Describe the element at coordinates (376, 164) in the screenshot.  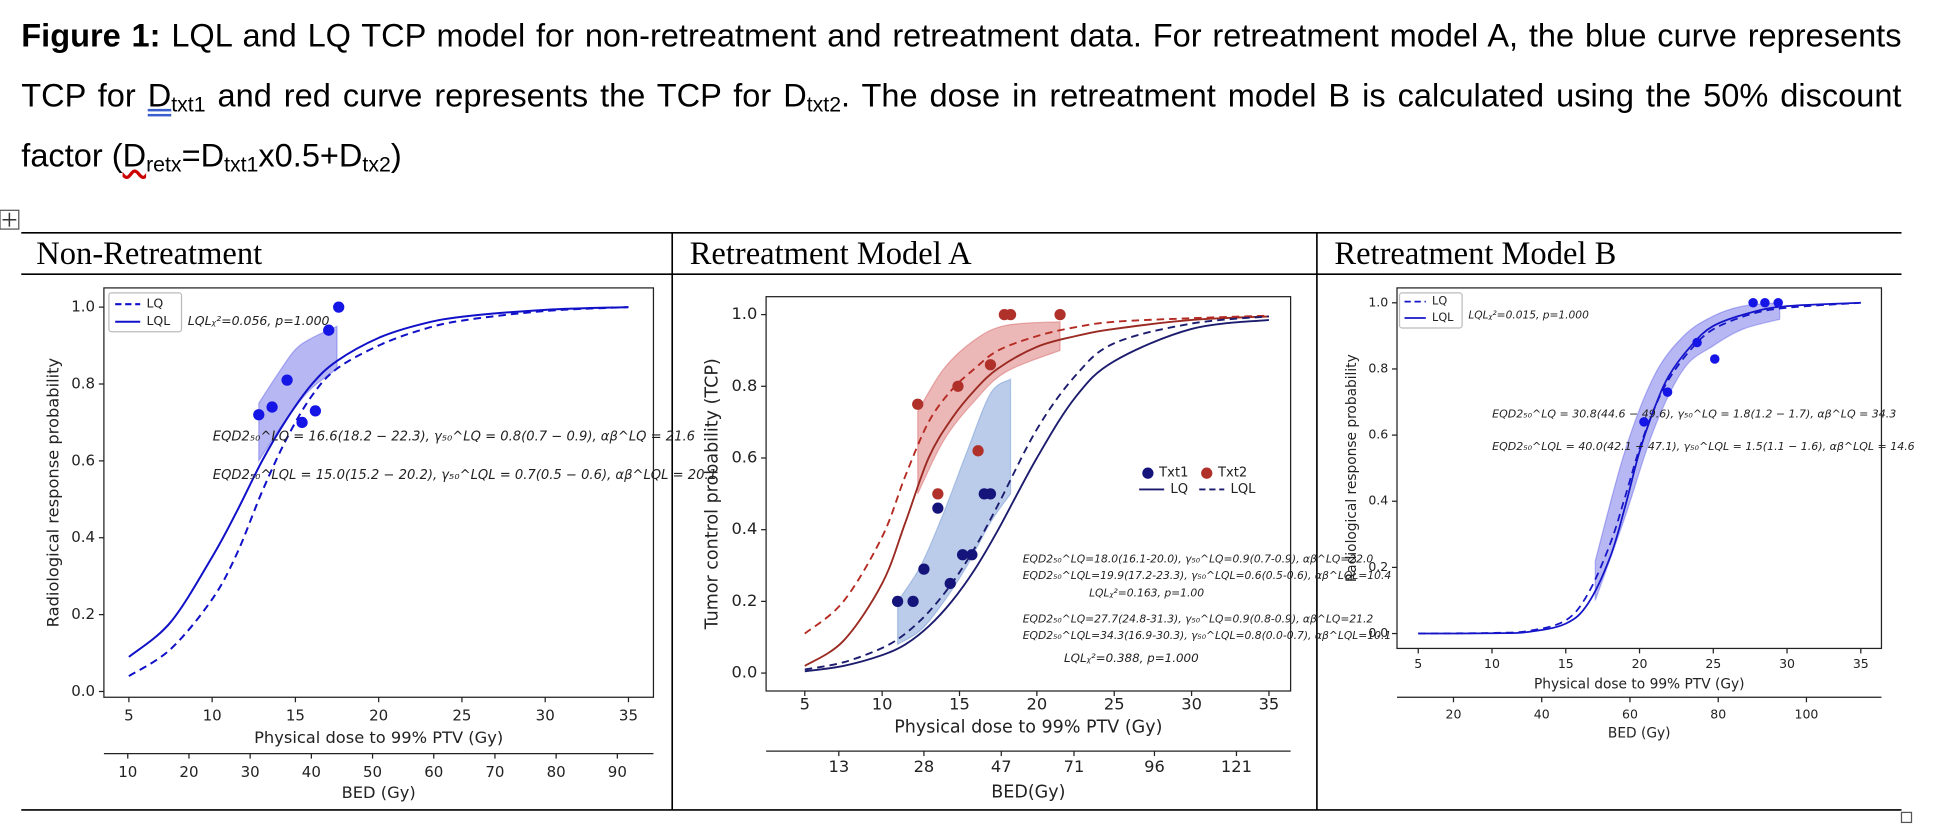
I see `caption-subscript: tx2` at that location.